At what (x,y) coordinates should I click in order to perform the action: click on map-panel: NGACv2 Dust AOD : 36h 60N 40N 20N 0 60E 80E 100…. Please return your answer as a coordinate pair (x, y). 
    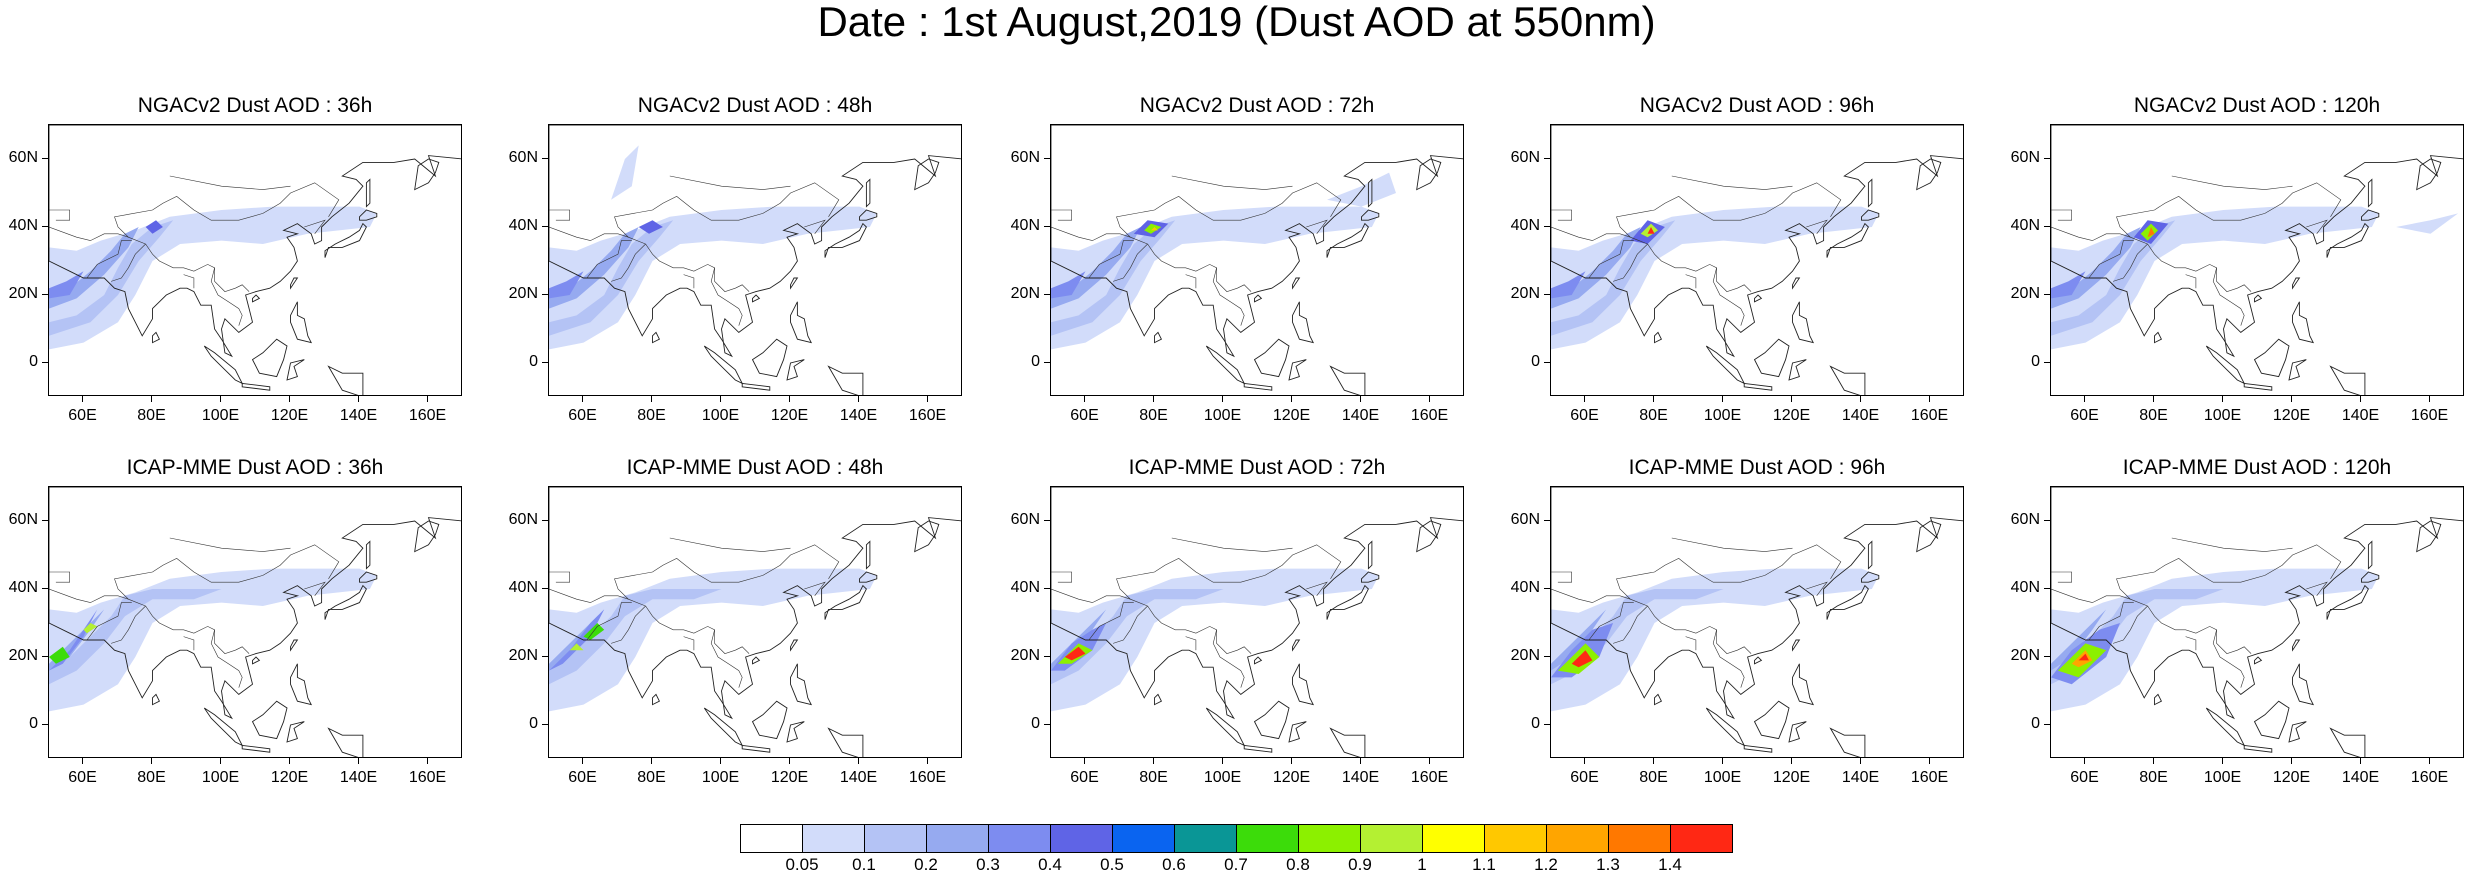
    Looking at the image, I should click on (235, 259).